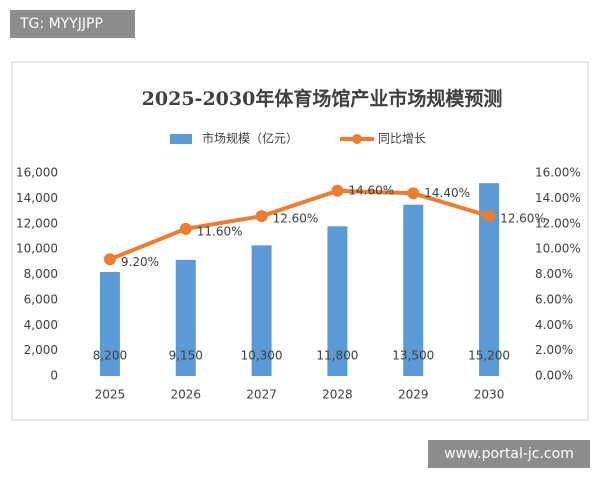 This screenshot has height=480, width=600. Describe the element at coordinates (447, 193) in the screenshot. I see `line-value-label: 14.40%` at that location.